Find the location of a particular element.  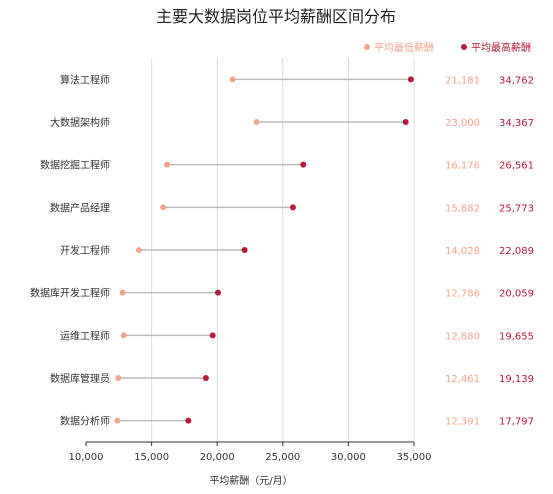

max-salary-label: 17,797 is located at coordinates (516, 422).